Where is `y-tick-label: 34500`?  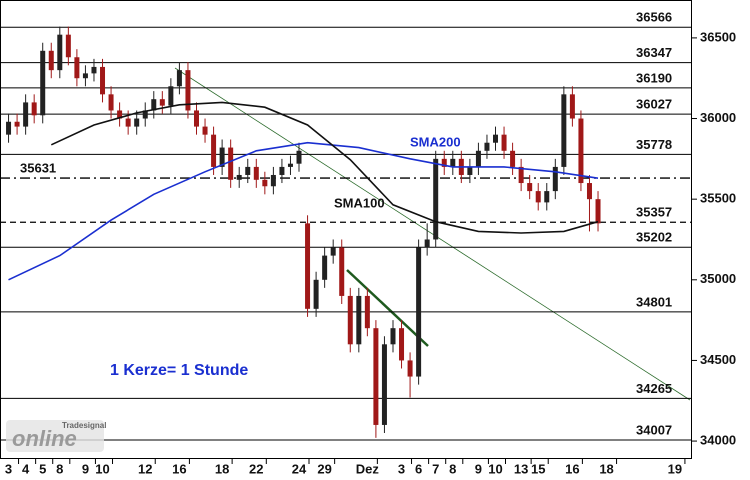 y-tick-label: 34500 is located at coordinates (718, 359).